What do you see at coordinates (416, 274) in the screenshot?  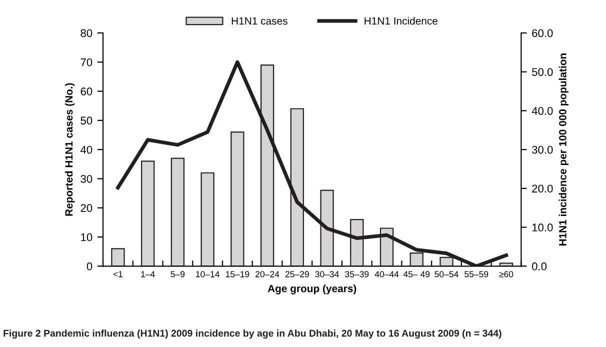 I see `x-tick-label: 45– 49` at bounding box center [416, 274].